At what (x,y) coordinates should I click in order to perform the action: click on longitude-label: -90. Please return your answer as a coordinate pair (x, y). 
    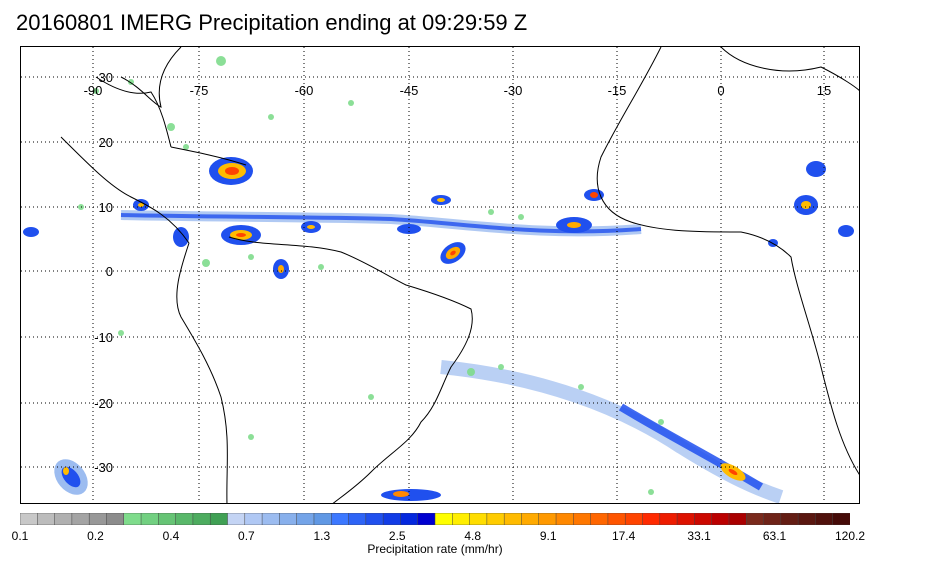
    Looking at the image, I should click on (93, 90).